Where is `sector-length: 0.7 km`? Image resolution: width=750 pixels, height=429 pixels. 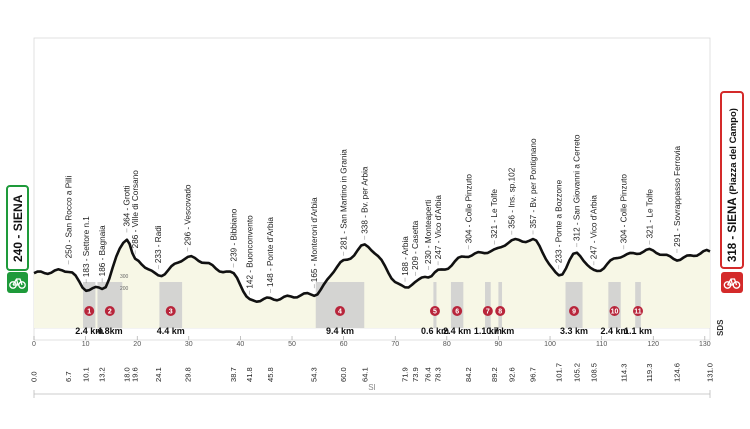
sector-length: 0.7 km is located at coordinates (500, 331).